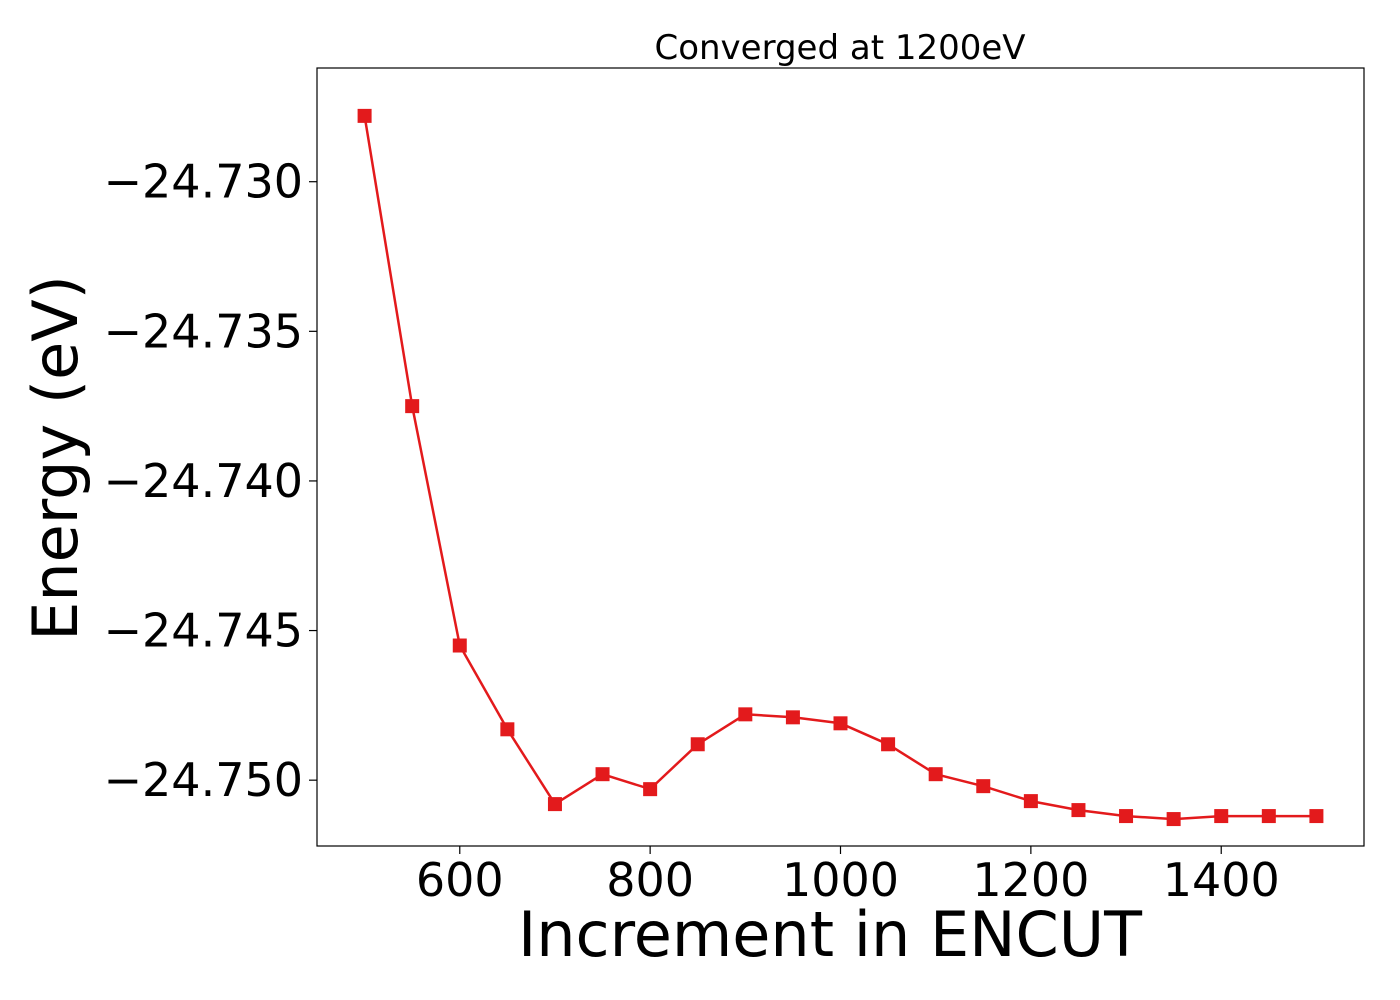 The height and width of the screenshot is (1000, 1400). Describe the element at coordinates (839, 48) in the screenshot. I see `chart-title: Converged at 1200eV` at that location.